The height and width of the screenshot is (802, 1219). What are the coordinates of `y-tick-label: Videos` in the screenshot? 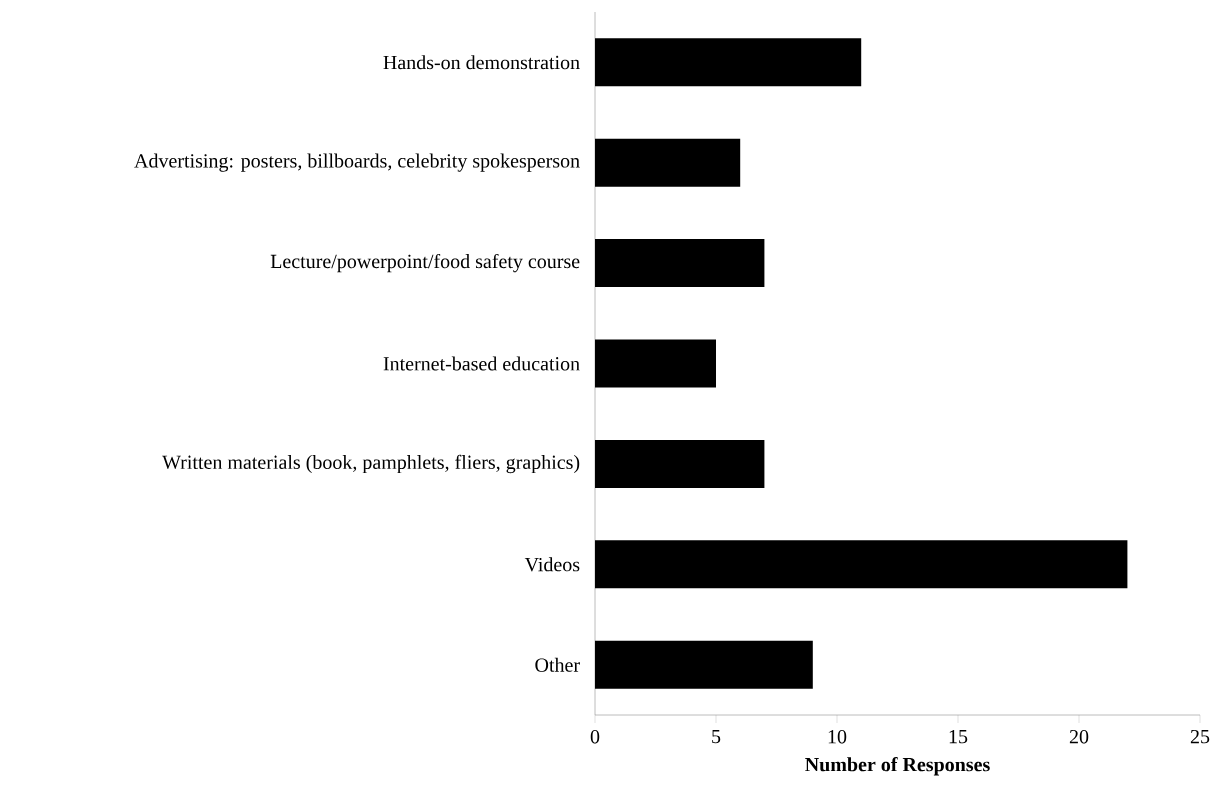 It's located at (552, 564).